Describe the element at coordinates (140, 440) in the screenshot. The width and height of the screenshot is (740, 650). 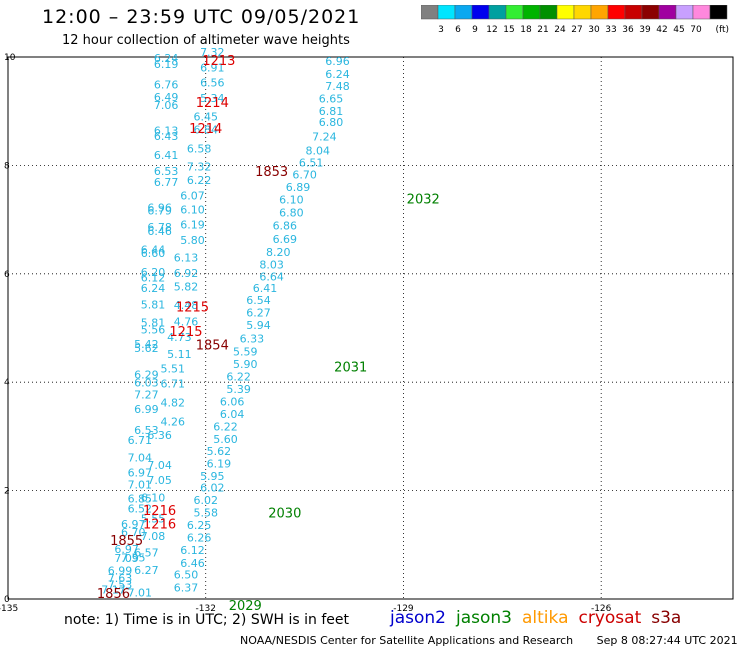
I see `wave-height-label: 6.71` at that location.